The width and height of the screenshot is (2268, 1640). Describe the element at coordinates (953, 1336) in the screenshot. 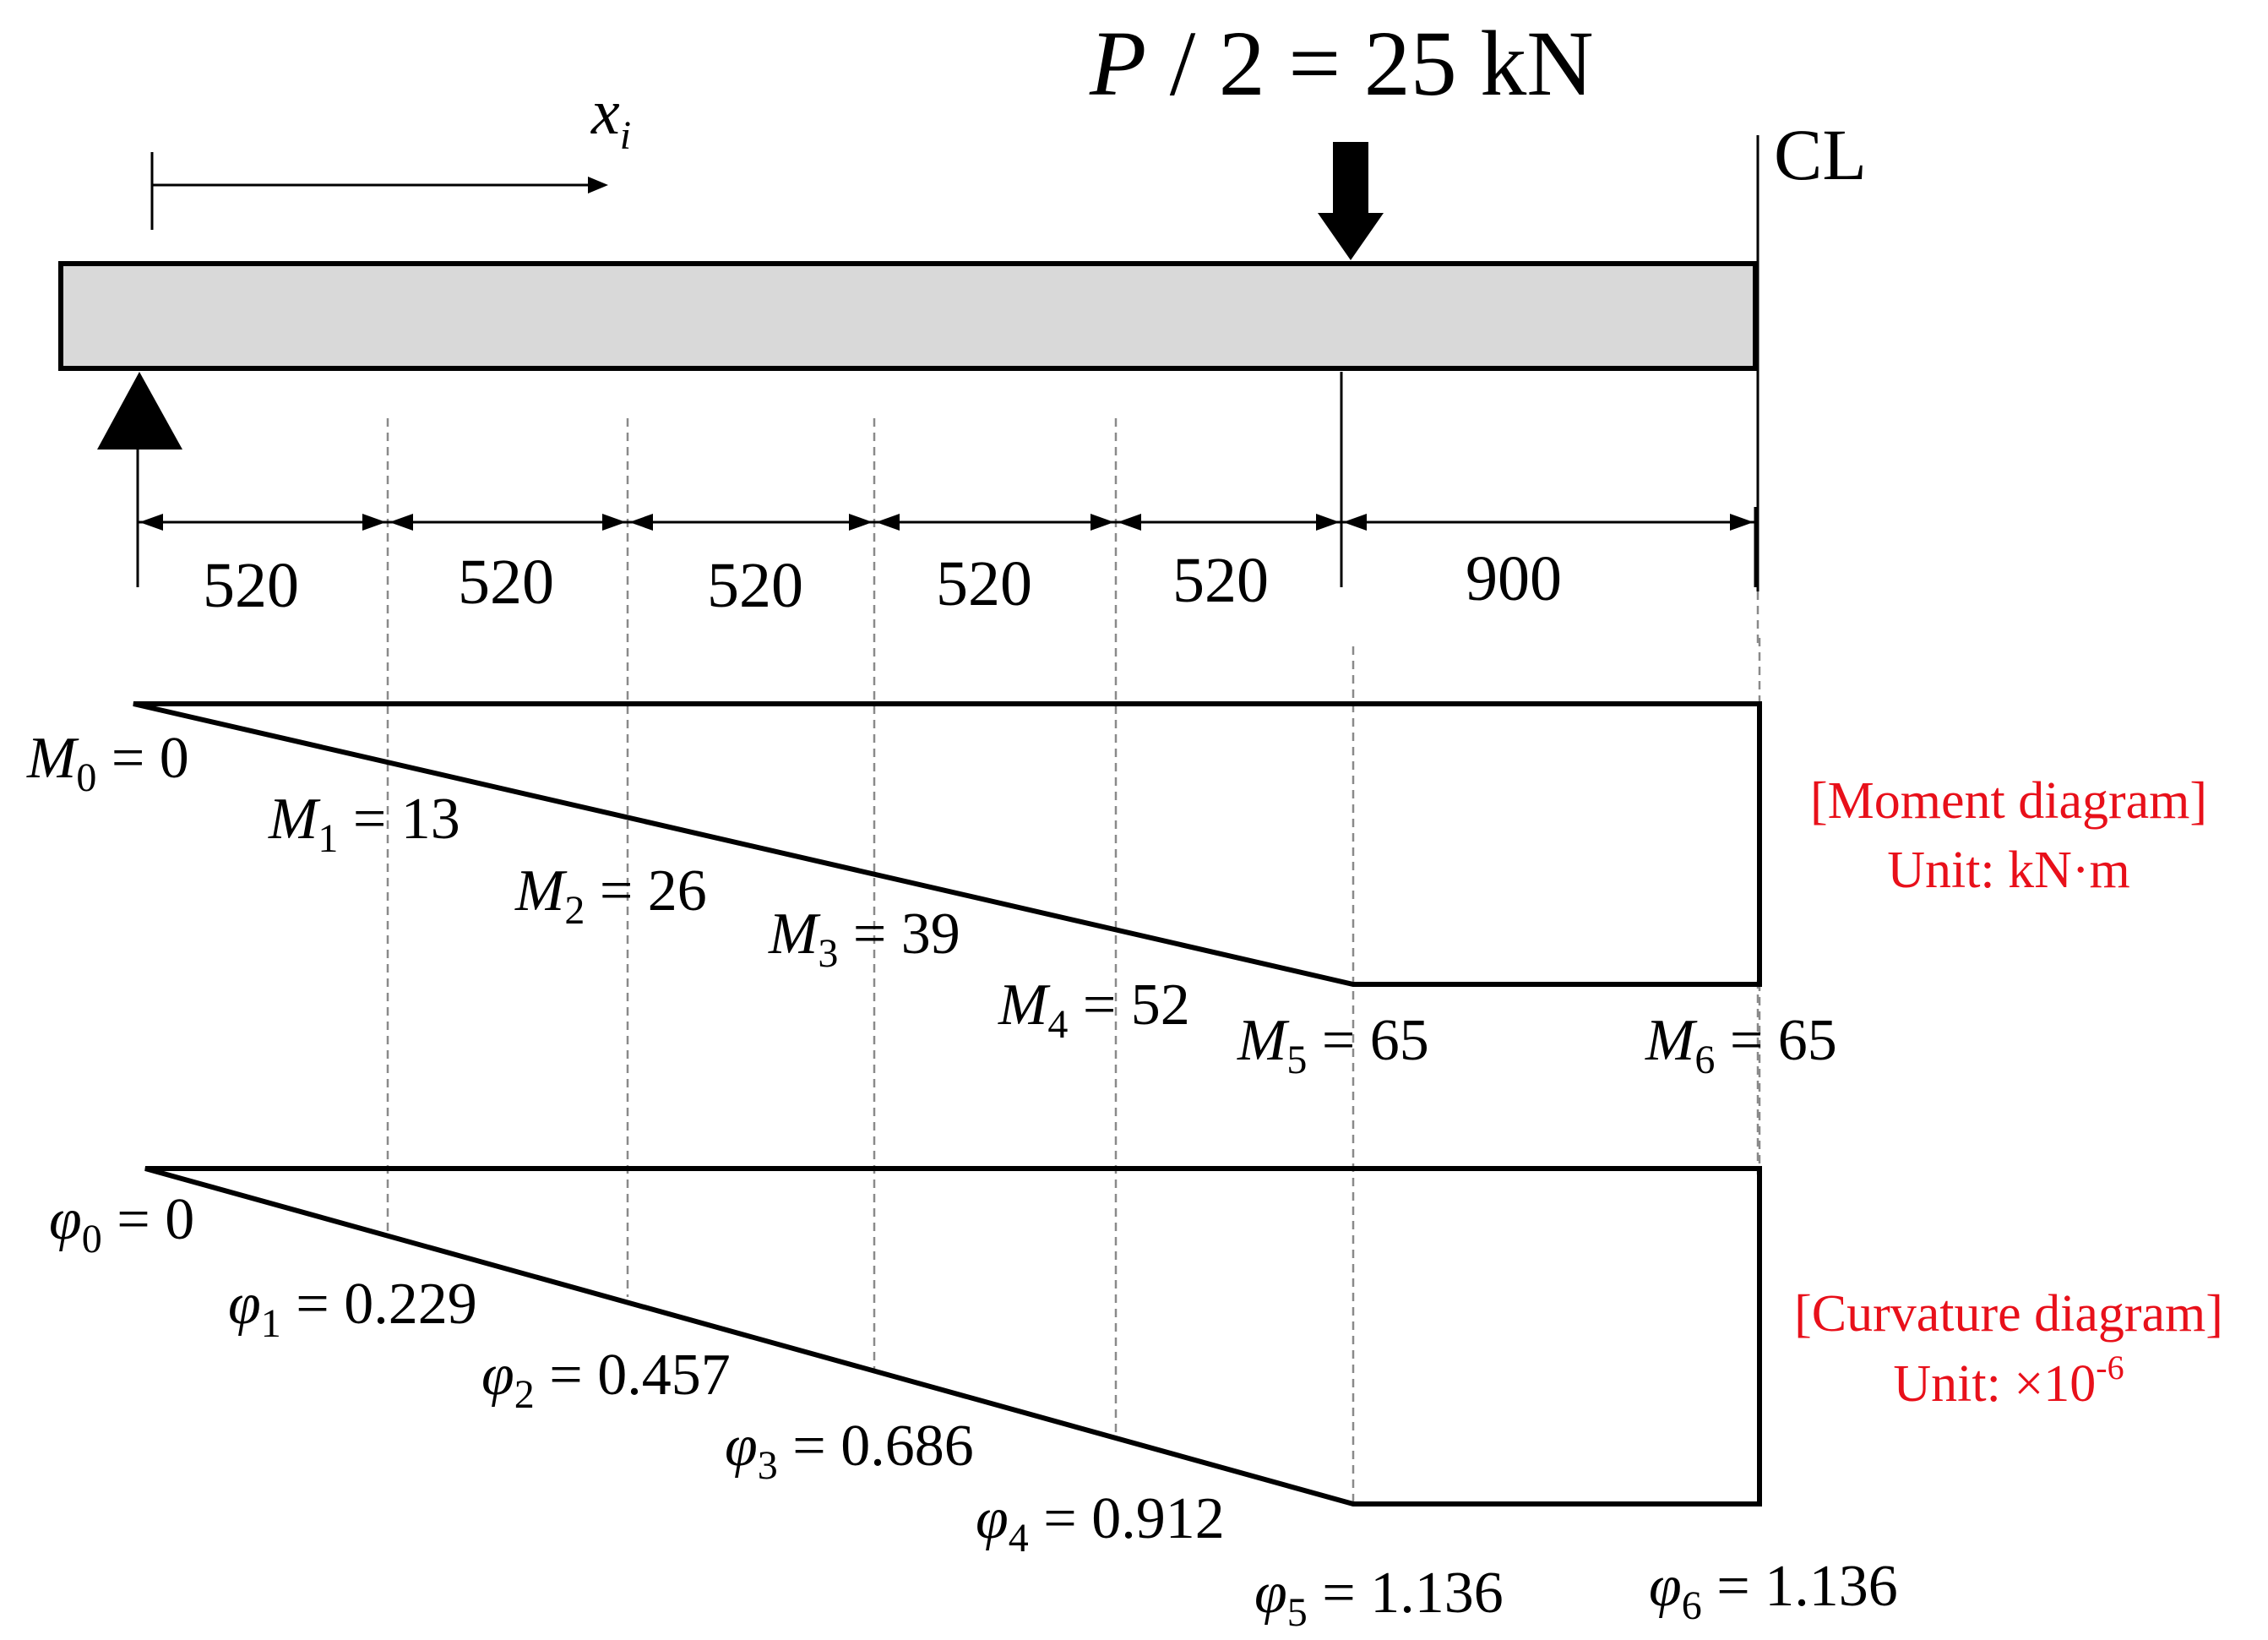

I see `curvature-diagram-outline` at that location.